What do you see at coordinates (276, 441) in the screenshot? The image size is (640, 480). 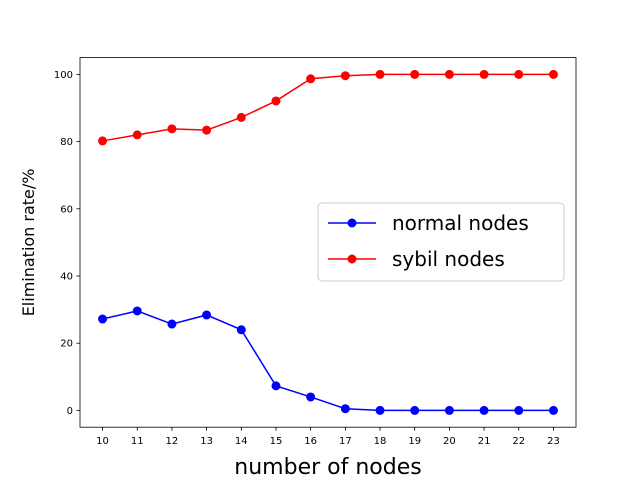 I see `x-tick-label: 15` at bounding box center [276, 441].